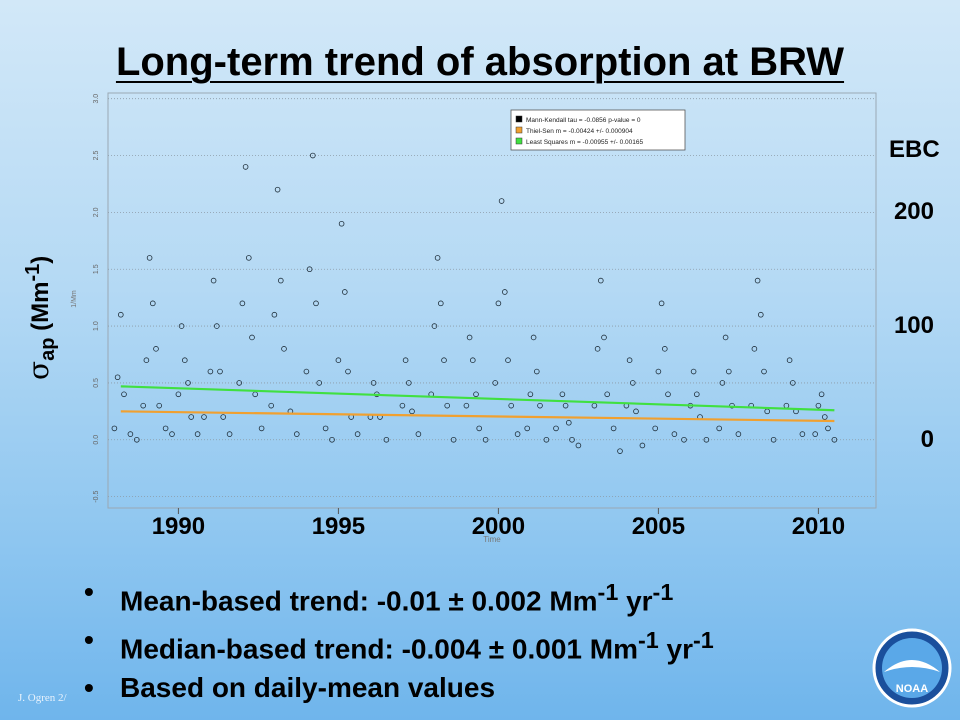 This screenshot has width=960, height=720. Describe the element at coordinates (480, 62) in the screenshot. I see `slide-title: Long-term trend of absorption at BRW` at that location.